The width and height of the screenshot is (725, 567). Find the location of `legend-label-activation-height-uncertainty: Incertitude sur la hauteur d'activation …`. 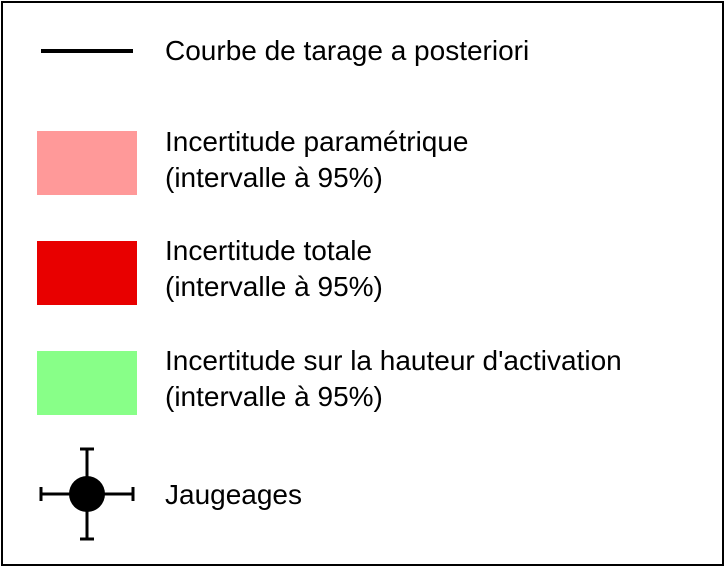

legend-label-activation-height-uncertainty: Incertitude sur la hauteur d'activation … is located at coordinates (393, 379).